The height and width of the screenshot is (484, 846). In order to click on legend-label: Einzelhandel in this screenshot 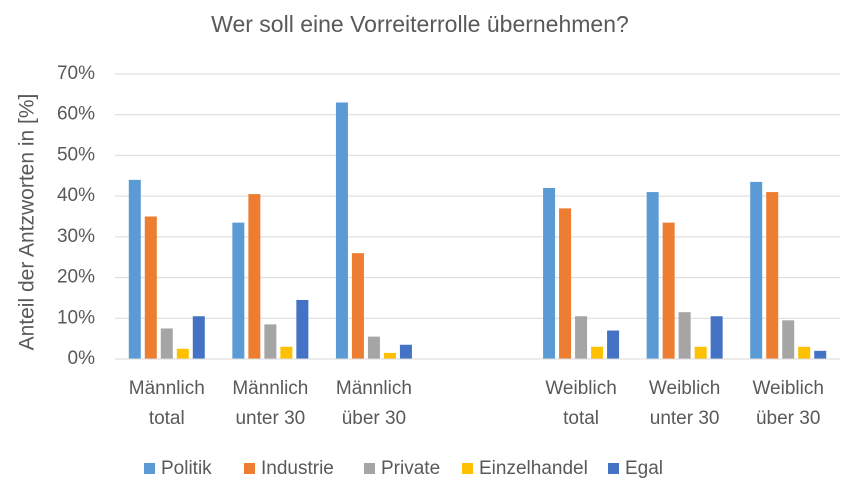, I will do `click(533, 468)`.